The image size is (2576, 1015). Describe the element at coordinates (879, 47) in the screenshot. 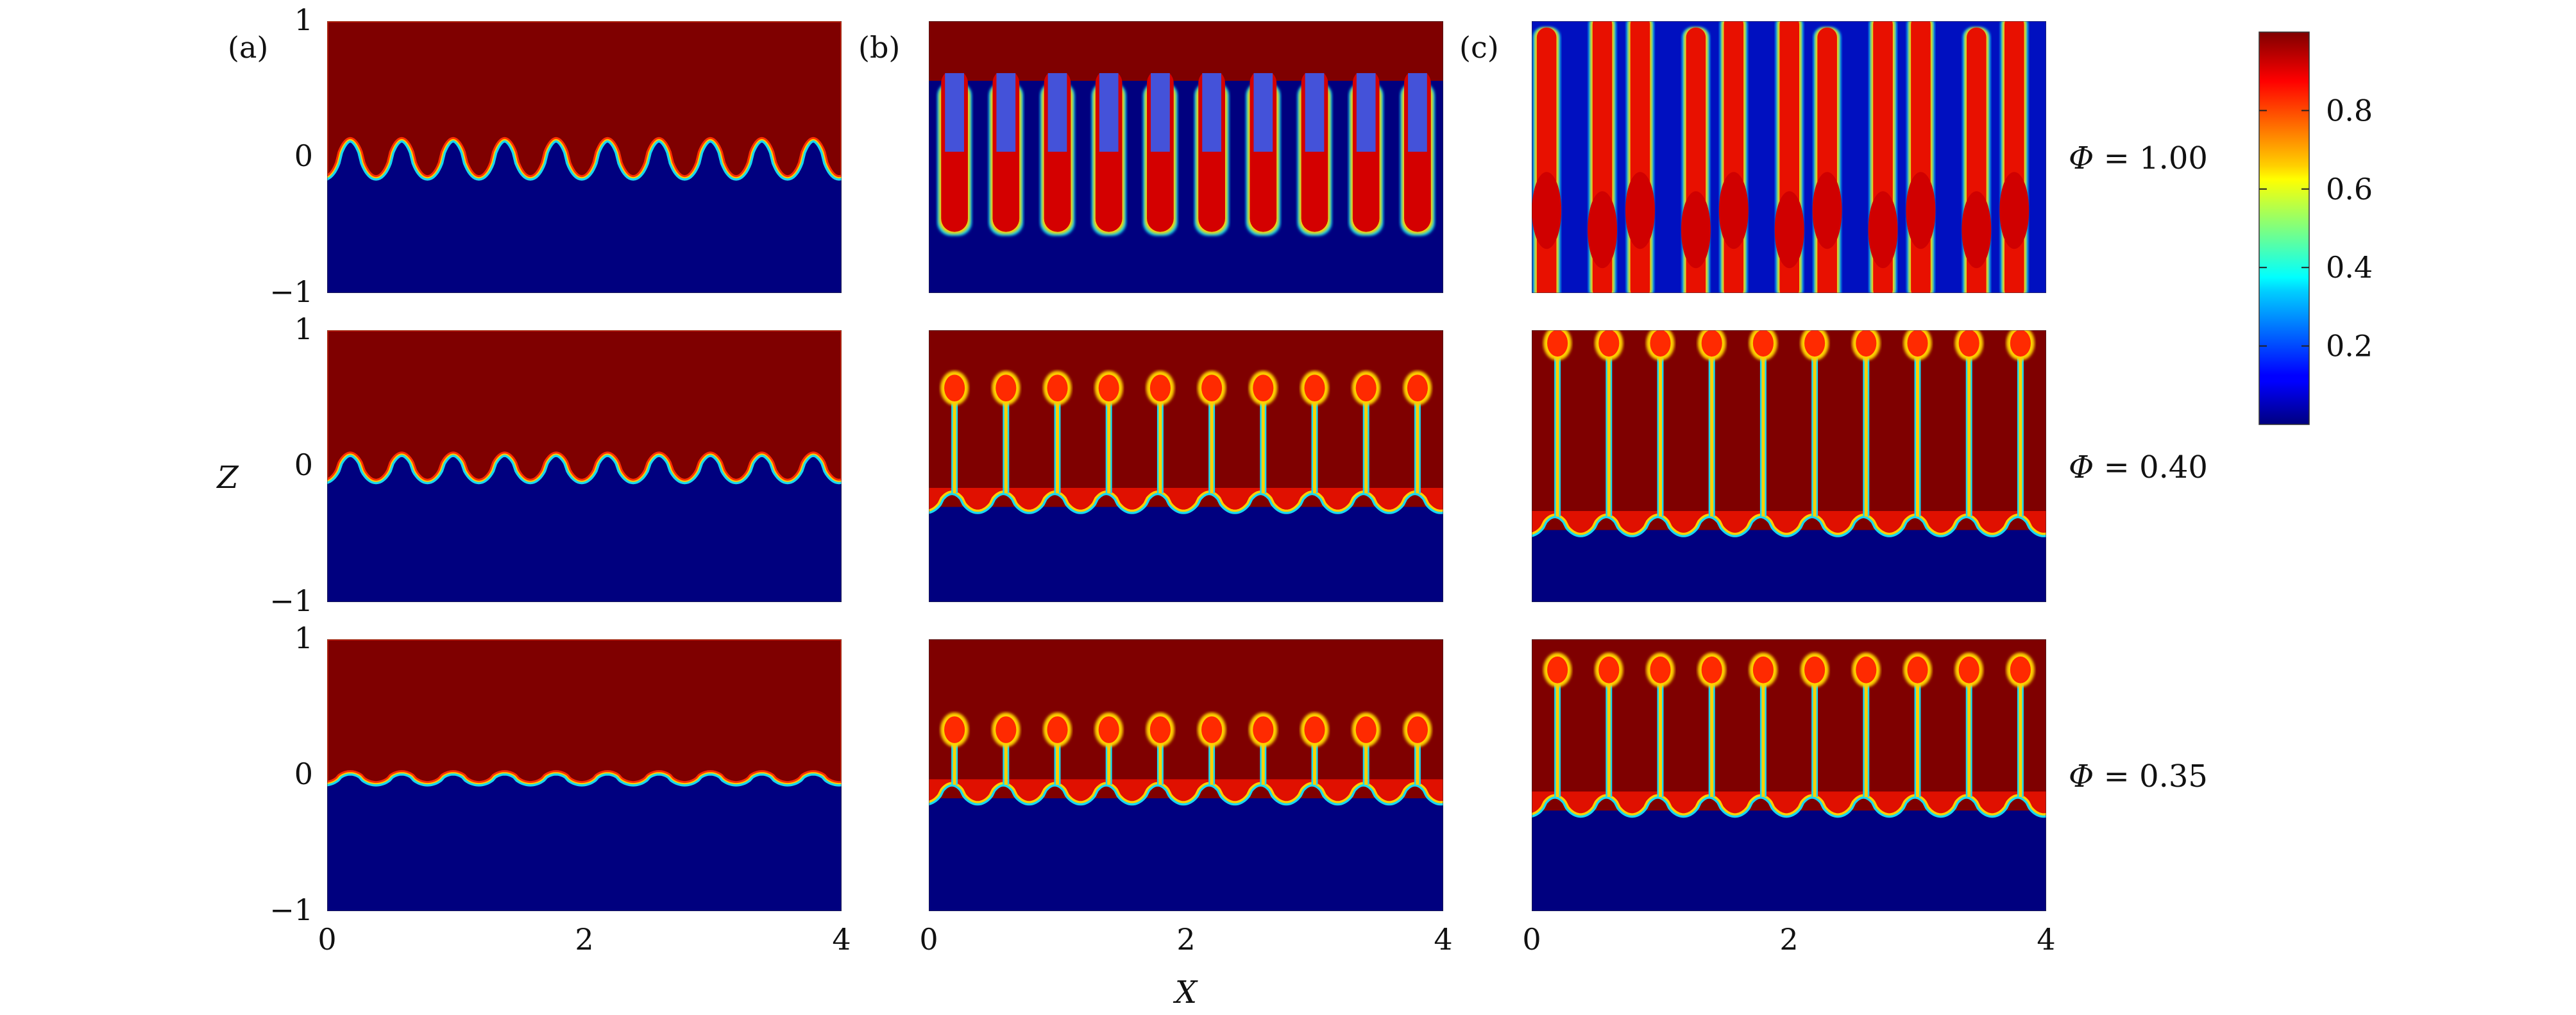

I see `panel-label: (b)` at that location.